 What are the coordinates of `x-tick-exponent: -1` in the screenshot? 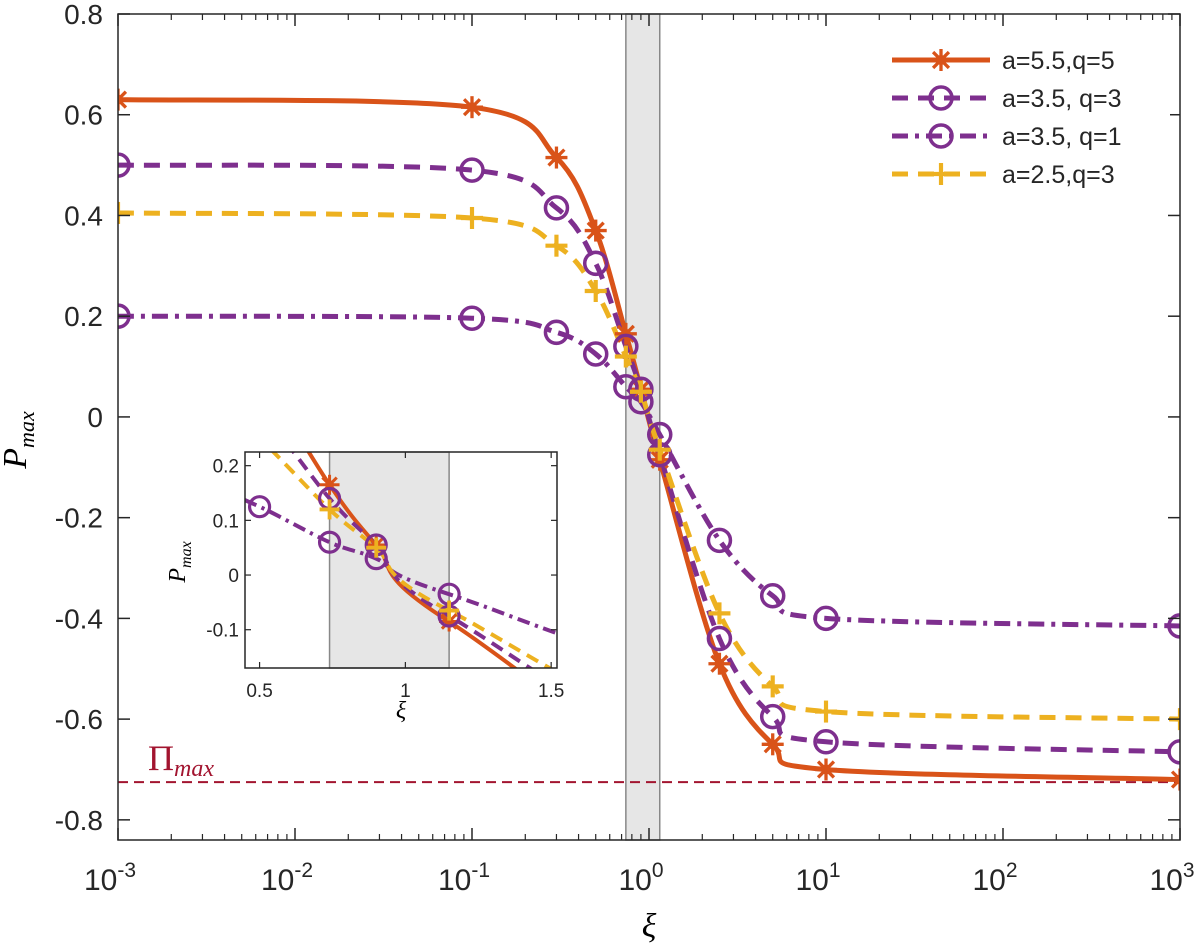 It's located at (480, 870).